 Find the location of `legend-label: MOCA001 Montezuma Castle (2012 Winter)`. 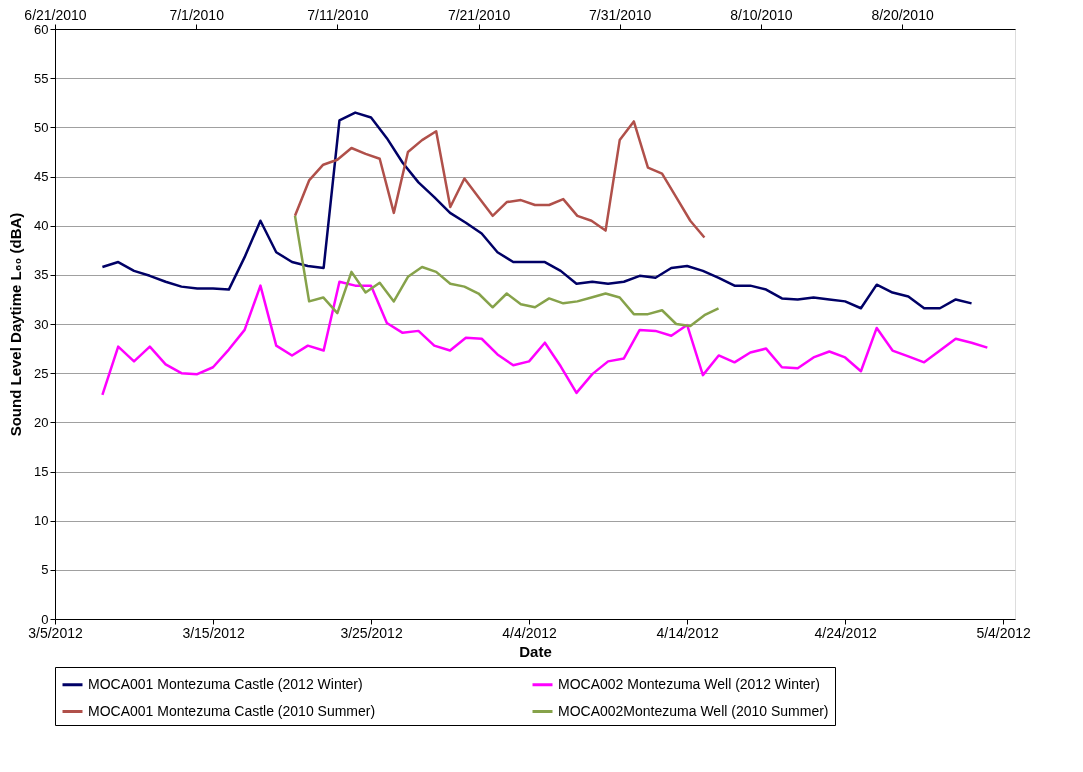

legend-label: MOCA001 Montezuma Castle (2012 Winter) is located at coordinates (225, 683).